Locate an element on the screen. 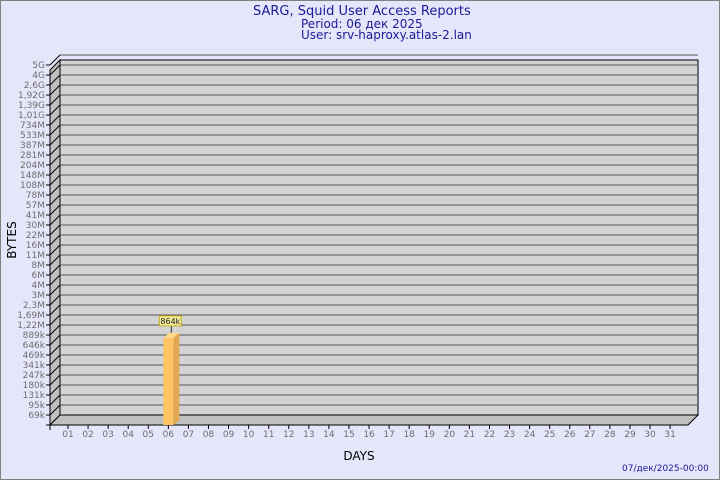 Image resolution: width=720 pixels, height=480 pixels. x-tick-label: 08 is located at coordinates (209, 435).